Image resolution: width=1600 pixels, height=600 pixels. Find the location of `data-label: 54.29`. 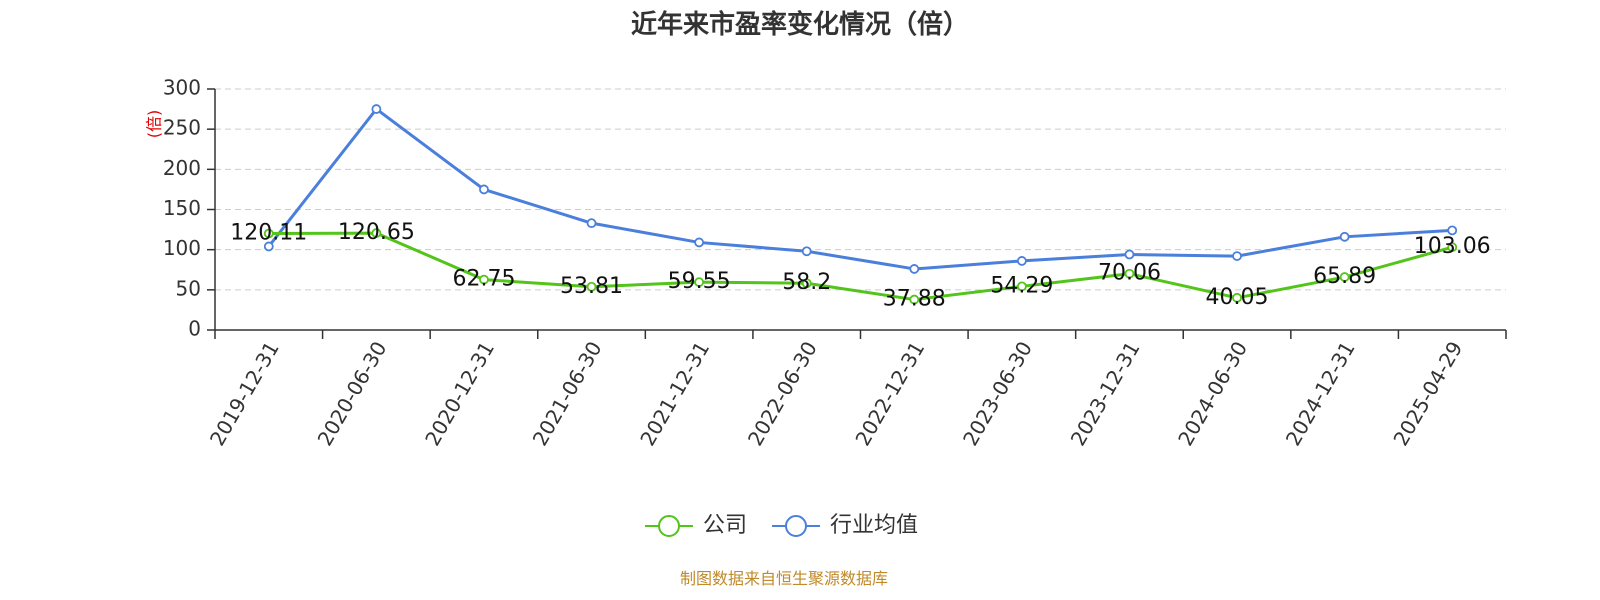

data-label: 54.29 is located at coordinates (1021, 285).